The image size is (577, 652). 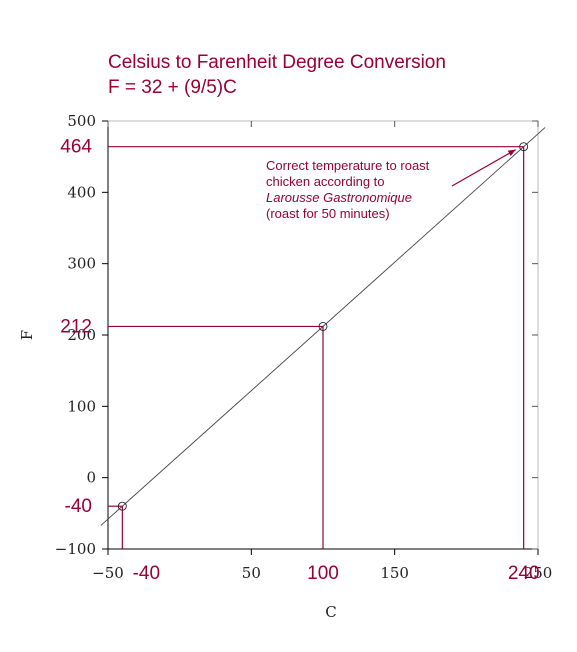 What do you see at coordinates (146, 573) in the screenshot?
I see `c-value-label: -40` at bounding box center [146, 573].